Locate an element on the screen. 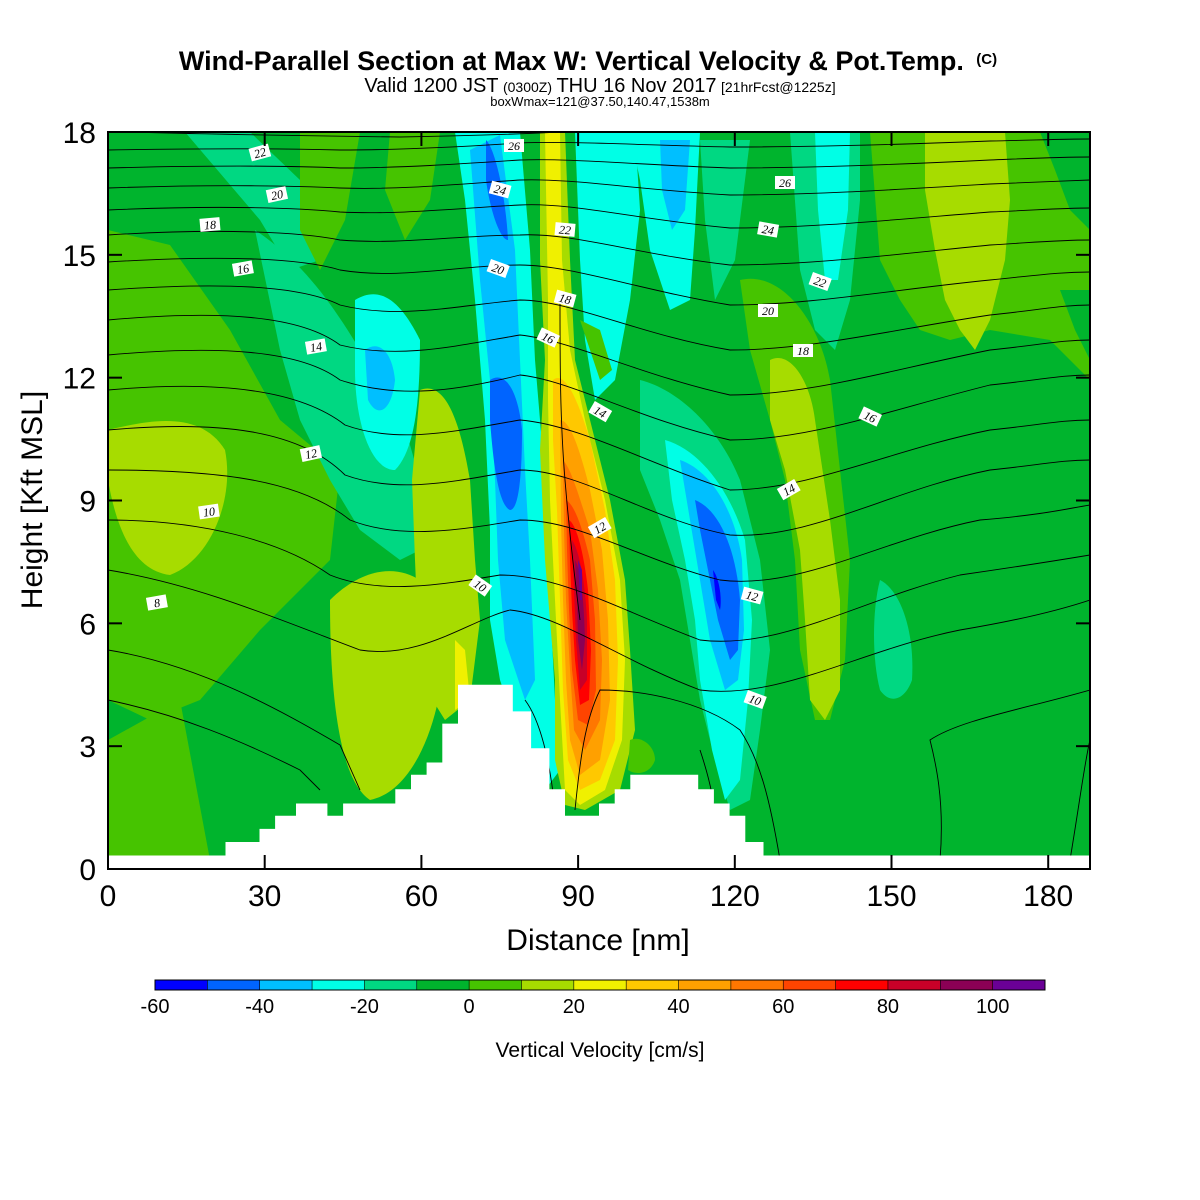 The height and width of the screenshot is (1200, 1200). terrain-mask is located at coordinates (599, 776).